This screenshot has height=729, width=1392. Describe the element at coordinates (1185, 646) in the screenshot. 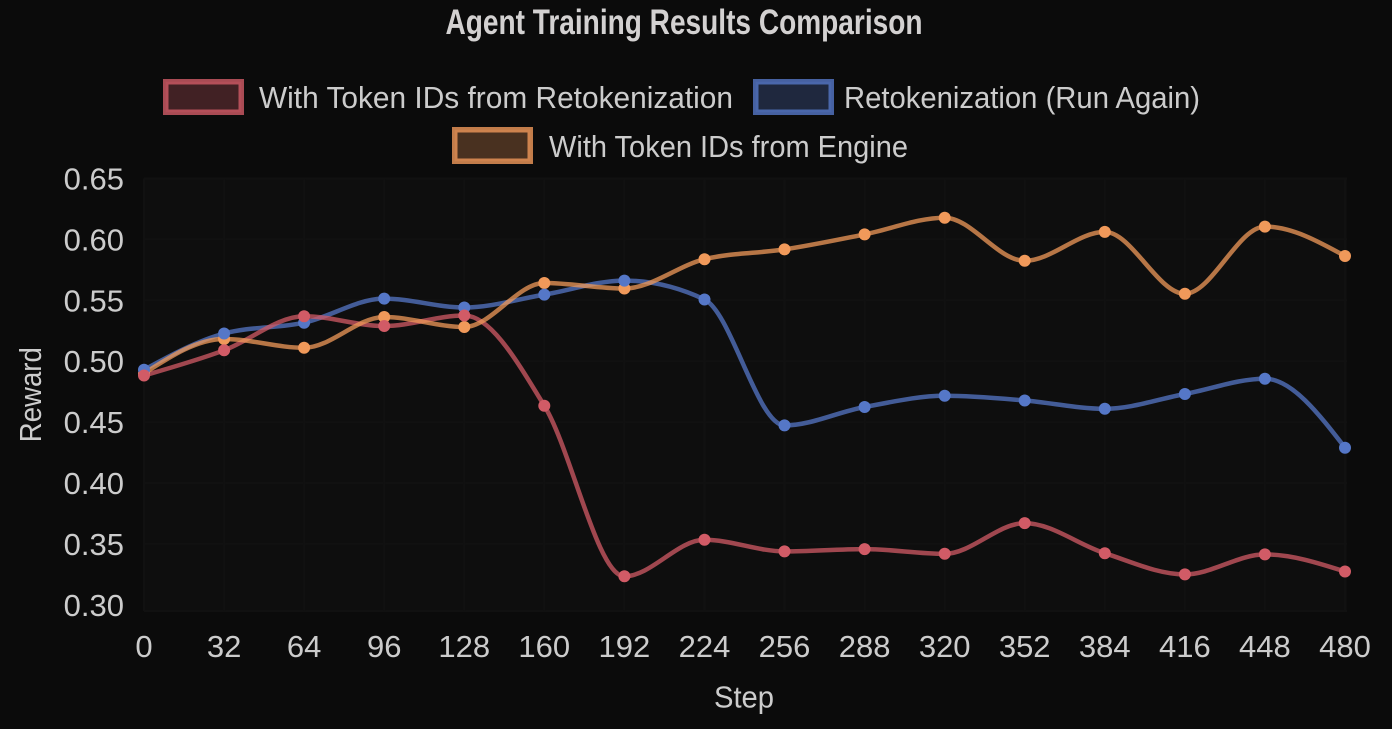

I see `svg-text: 416` at that location.